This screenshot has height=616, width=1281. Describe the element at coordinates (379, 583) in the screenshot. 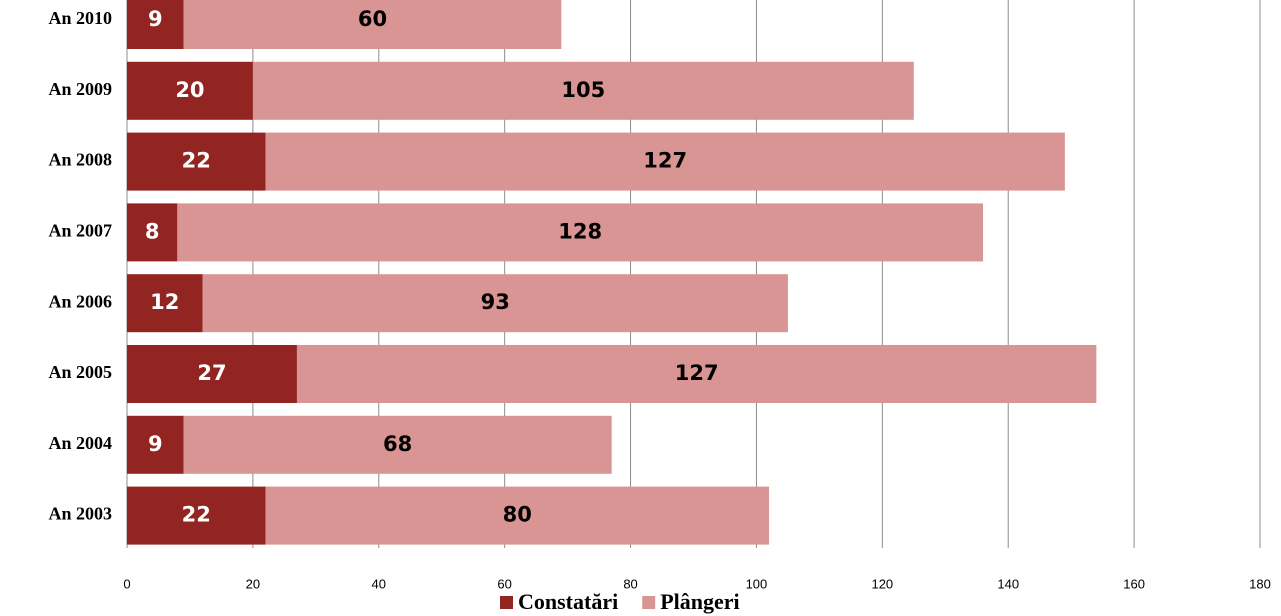

I see `x-tick-label: 40` at that location.